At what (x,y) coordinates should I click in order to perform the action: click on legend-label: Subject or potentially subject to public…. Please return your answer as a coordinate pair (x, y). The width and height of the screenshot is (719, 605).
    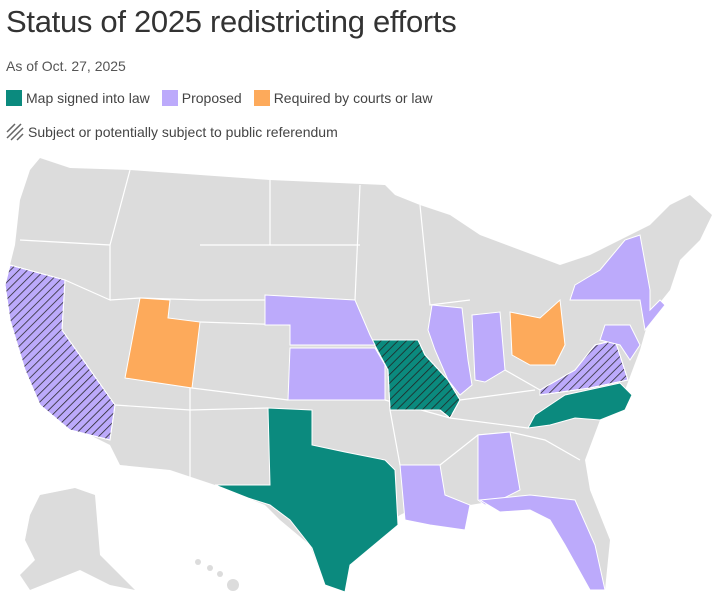
    Looking at the image, I should click on (183, 132).